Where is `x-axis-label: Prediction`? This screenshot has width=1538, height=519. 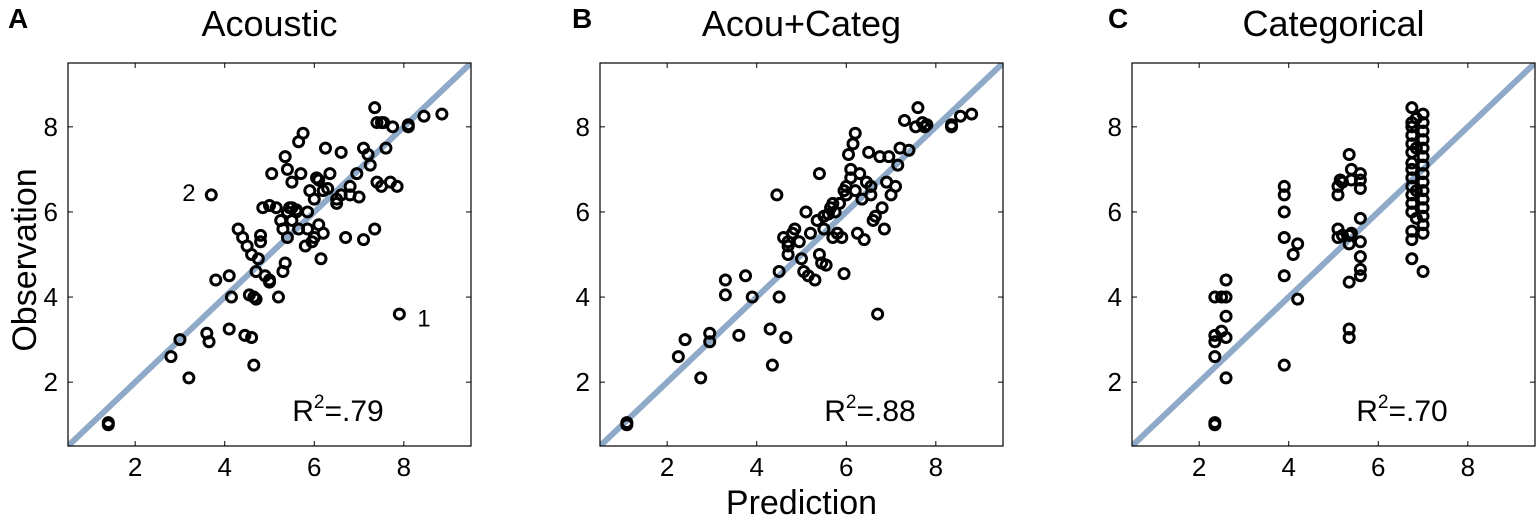
x-axis-label: Prediction is located at coordinates (801, 501).